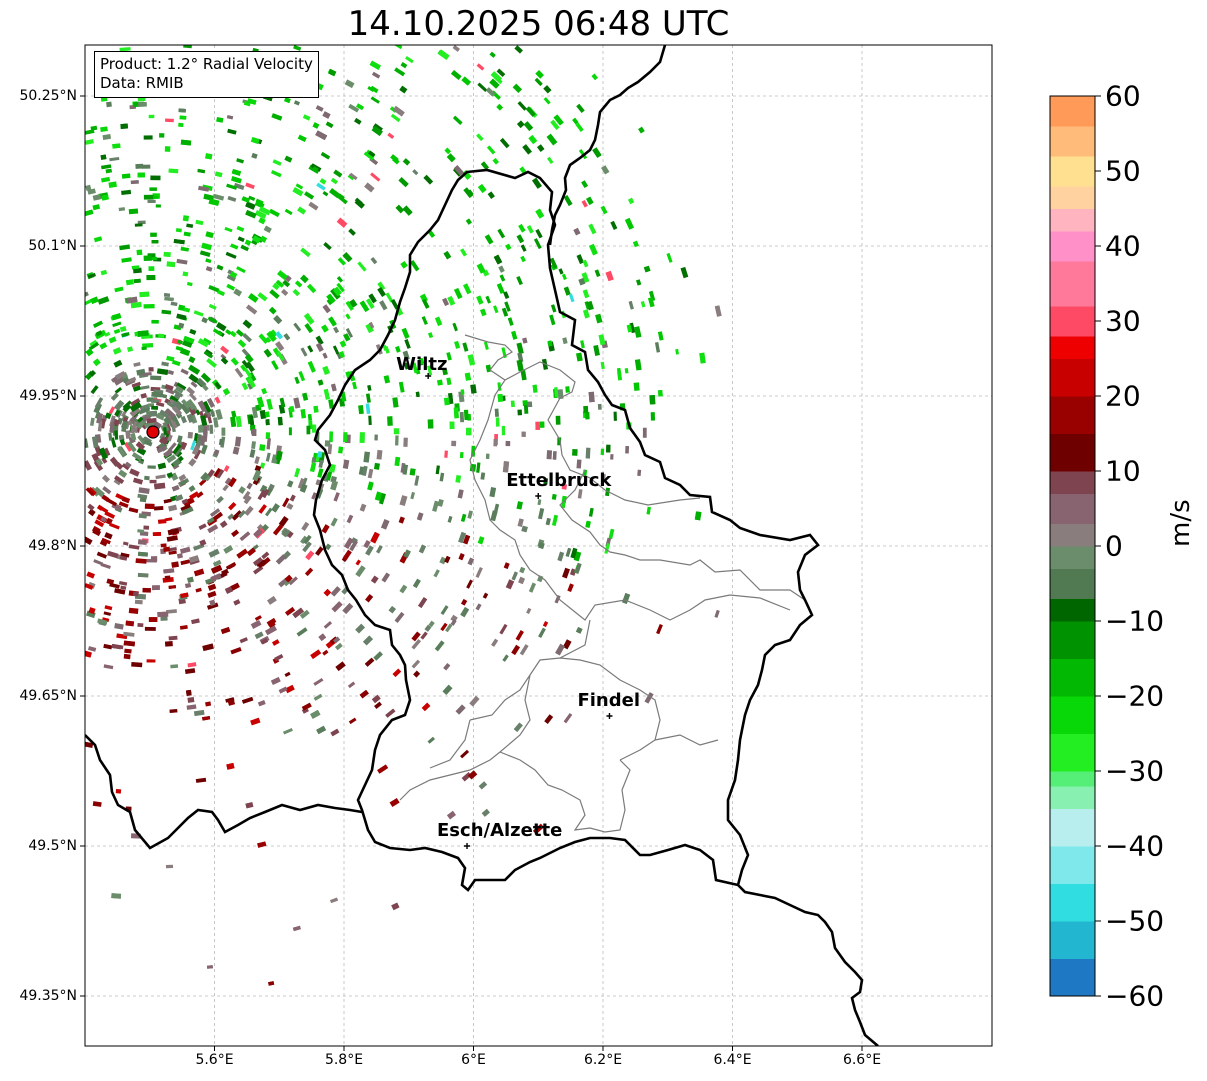  I want to click on city-marker, so click(467, 846).